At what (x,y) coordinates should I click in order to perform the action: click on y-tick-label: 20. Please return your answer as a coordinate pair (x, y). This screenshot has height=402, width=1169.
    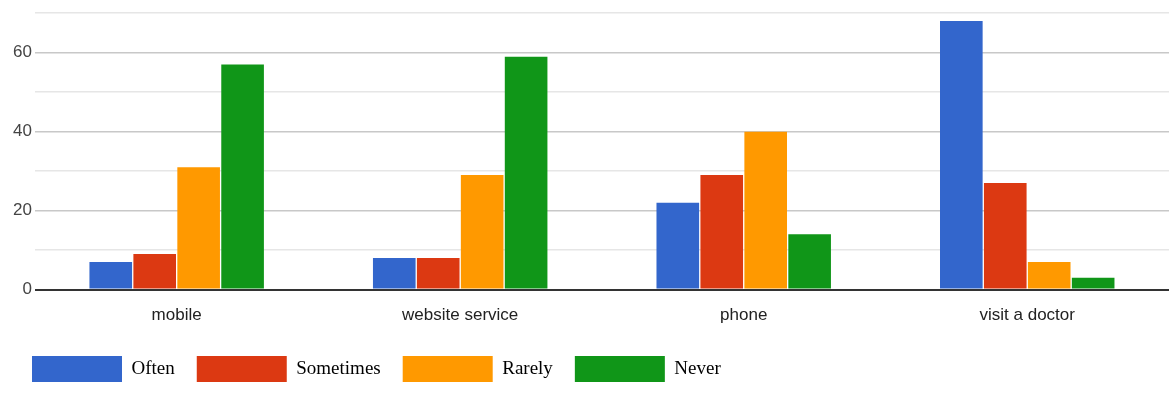
    Looking at the image, I should click on (22, 210).